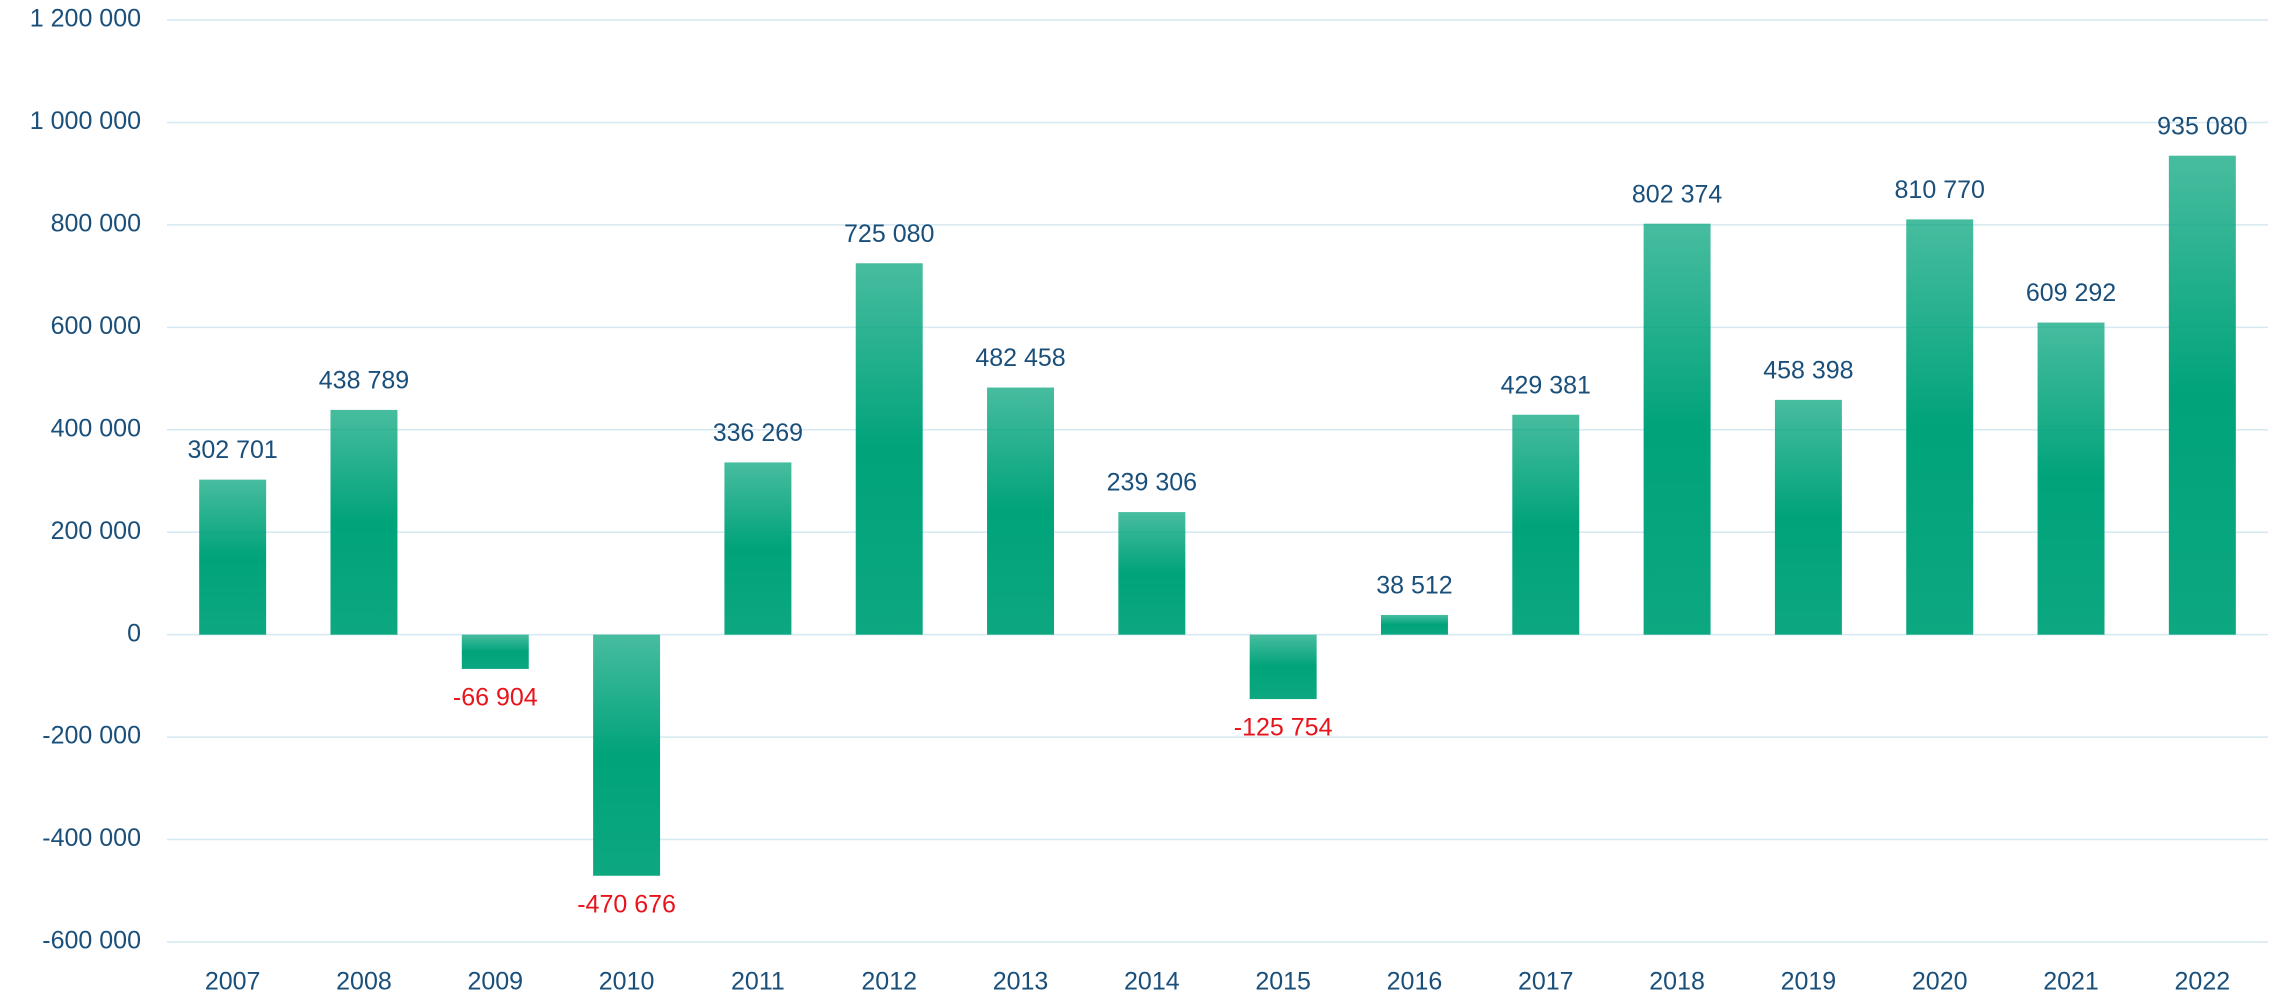  What do you see at coordinates (2071, 293) in the screenshot?
I see `value-label: 609 292` at bounding box center [2071, 293].